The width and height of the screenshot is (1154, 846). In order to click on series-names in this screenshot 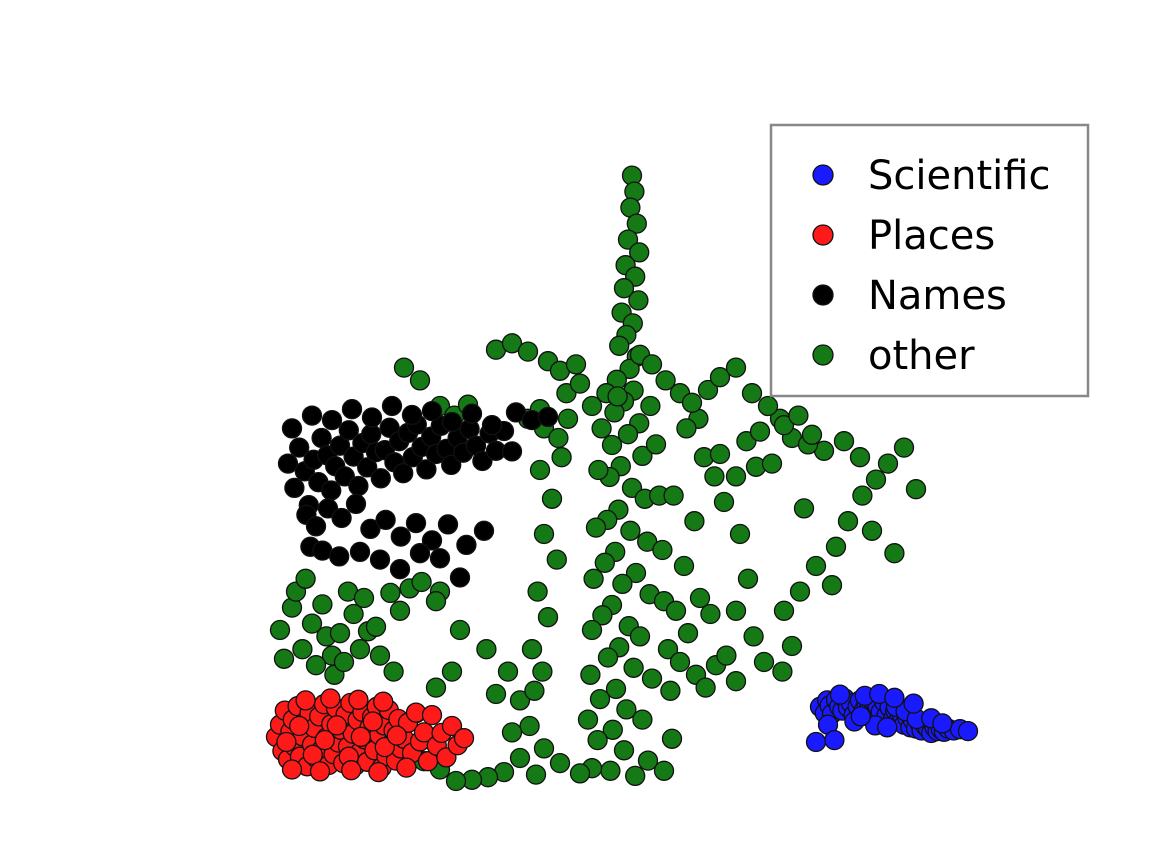, I will do `click(418, 491)`.